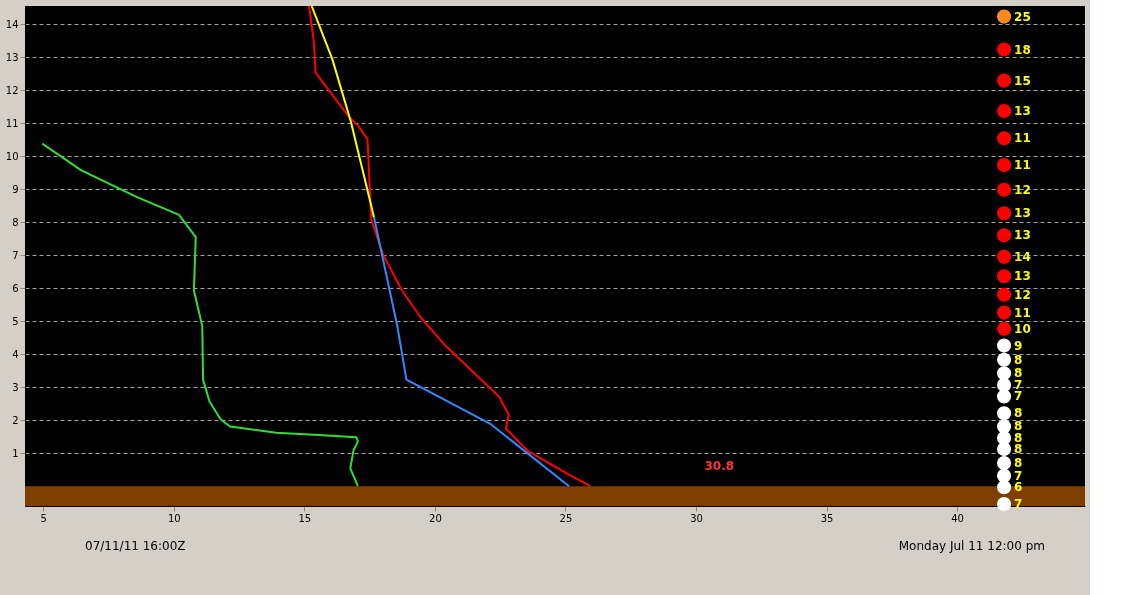 This screenshot has width=1134, height=595. What do you see at coordinates (15, 222) in the screenshot?
I see `y-tick-label: 8` at bounding box center [15, 222].